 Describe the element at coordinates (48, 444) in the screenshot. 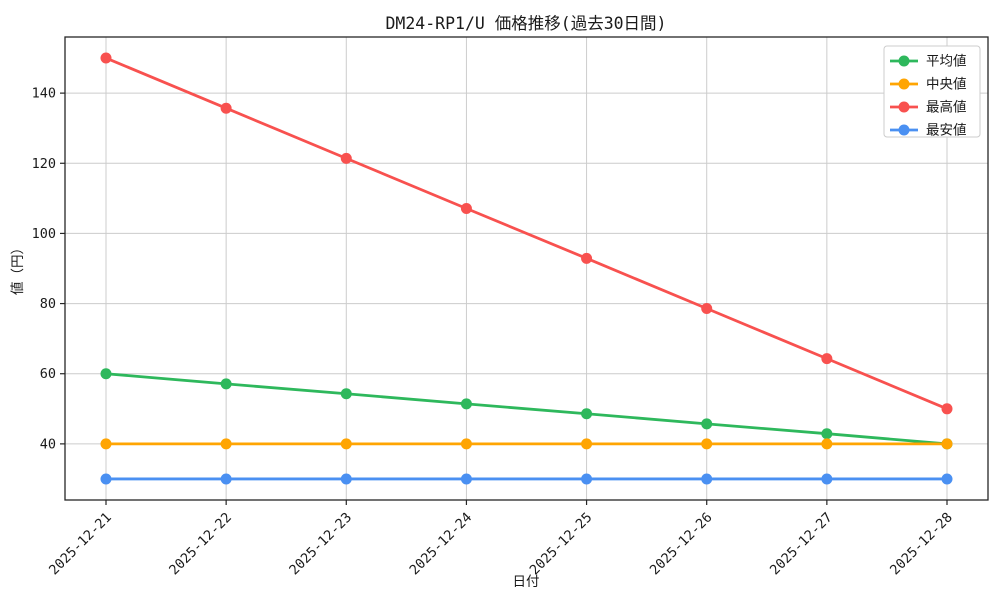

I see `y-tick-label-40: 40` at that location.